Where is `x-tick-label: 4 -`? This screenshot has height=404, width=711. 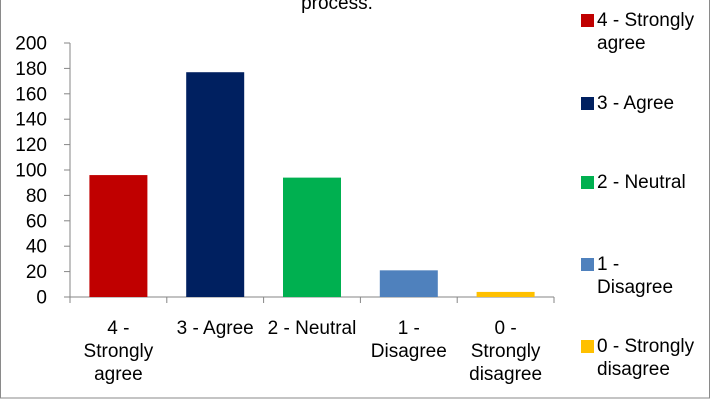 x-tick-label: 4 - is located at coordinates (118, 328).